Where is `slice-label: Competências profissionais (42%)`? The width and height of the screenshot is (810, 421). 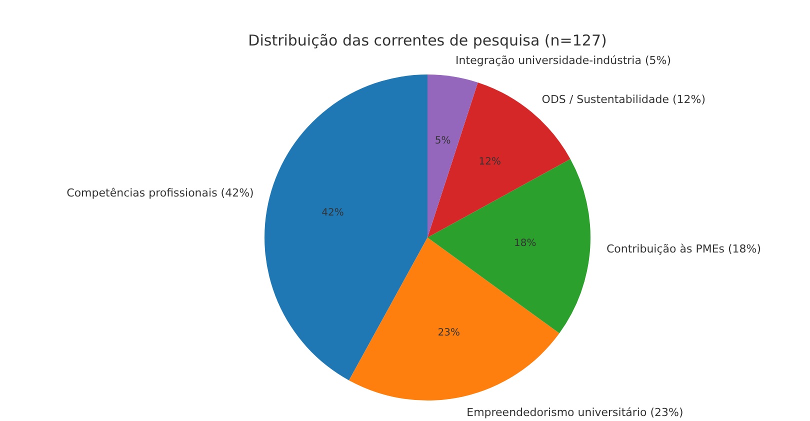 slice-label: Competências profissionais (42%) is located at coordinates (160, 193).